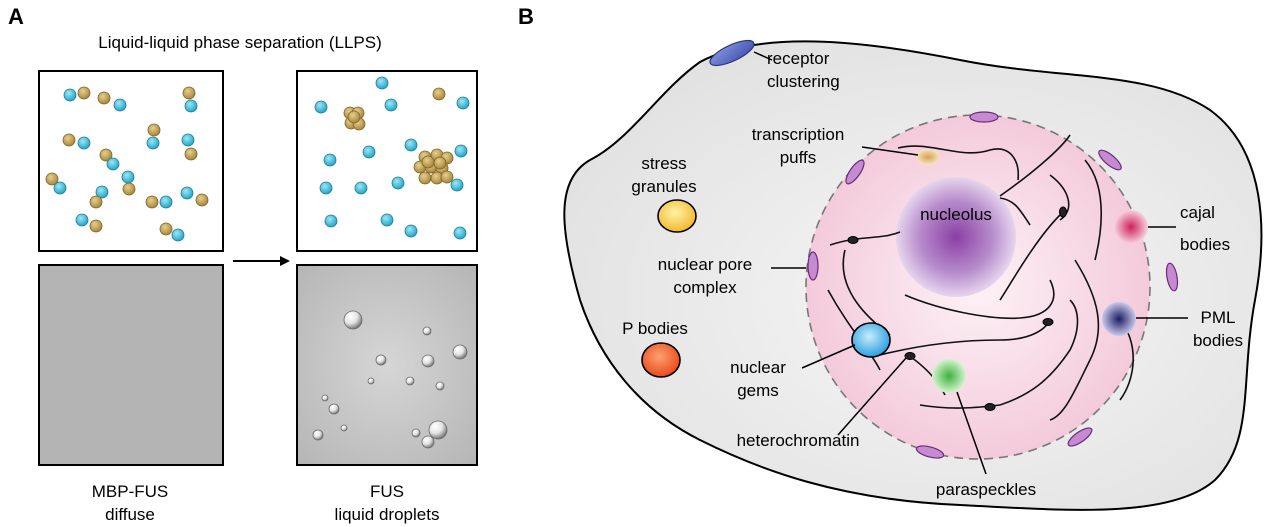 This screenshot has height=527, width=1280. I want to click on label-transcription-puffs-line2: puffs, so click(798, 157).